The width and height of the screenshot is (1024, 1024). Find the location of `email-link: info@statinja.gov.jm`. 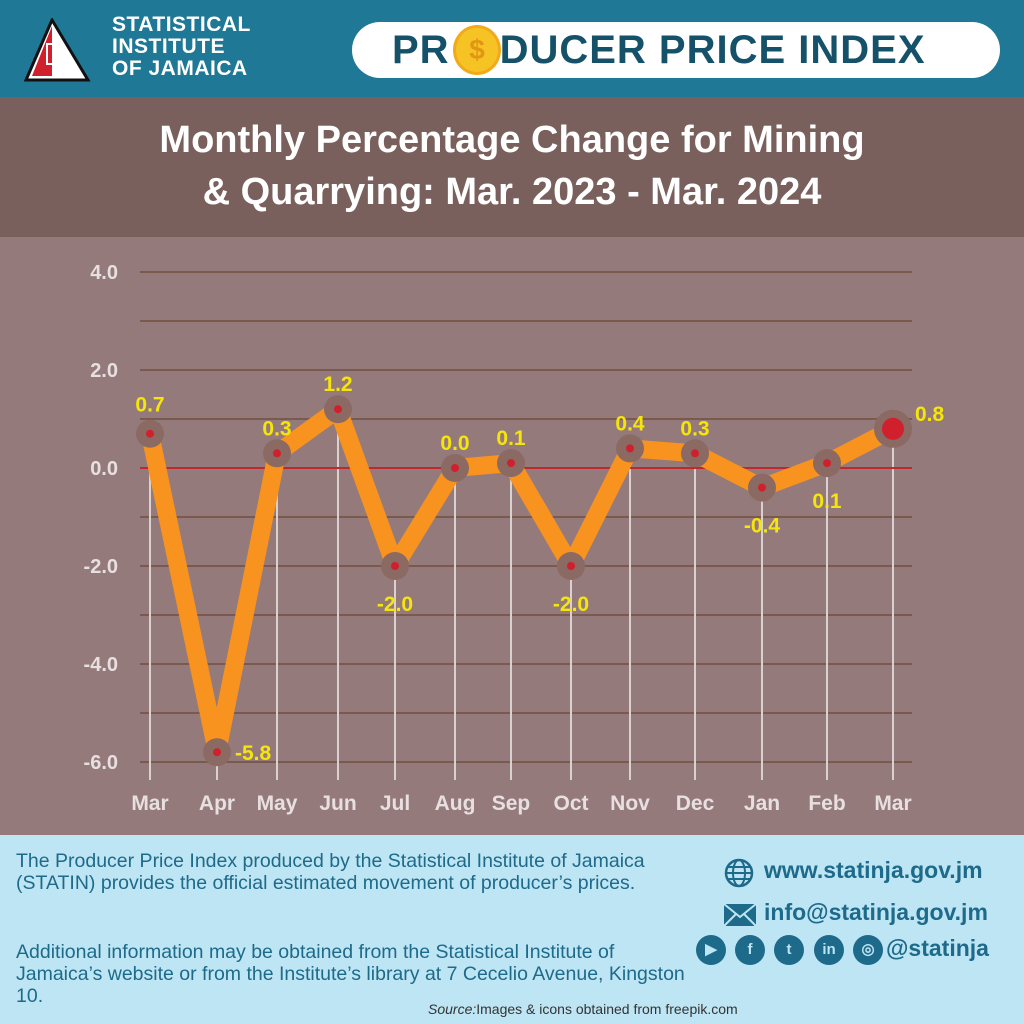

email-link: info@statinja.gov.jm is located at coordinates (876, 912).